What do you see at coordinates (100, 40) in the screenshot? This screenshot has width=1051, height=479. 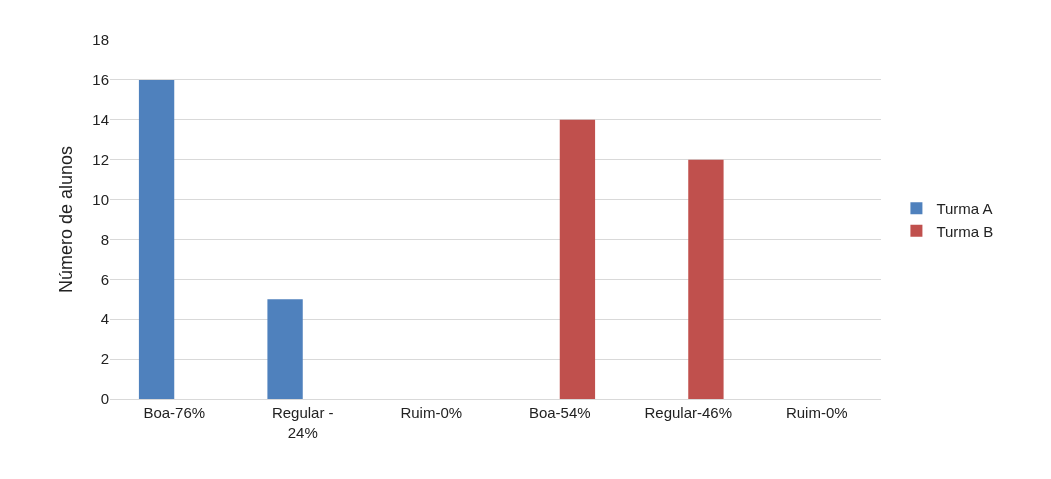 I see `y-tick-label: 18` at bounding box center [100, 40].